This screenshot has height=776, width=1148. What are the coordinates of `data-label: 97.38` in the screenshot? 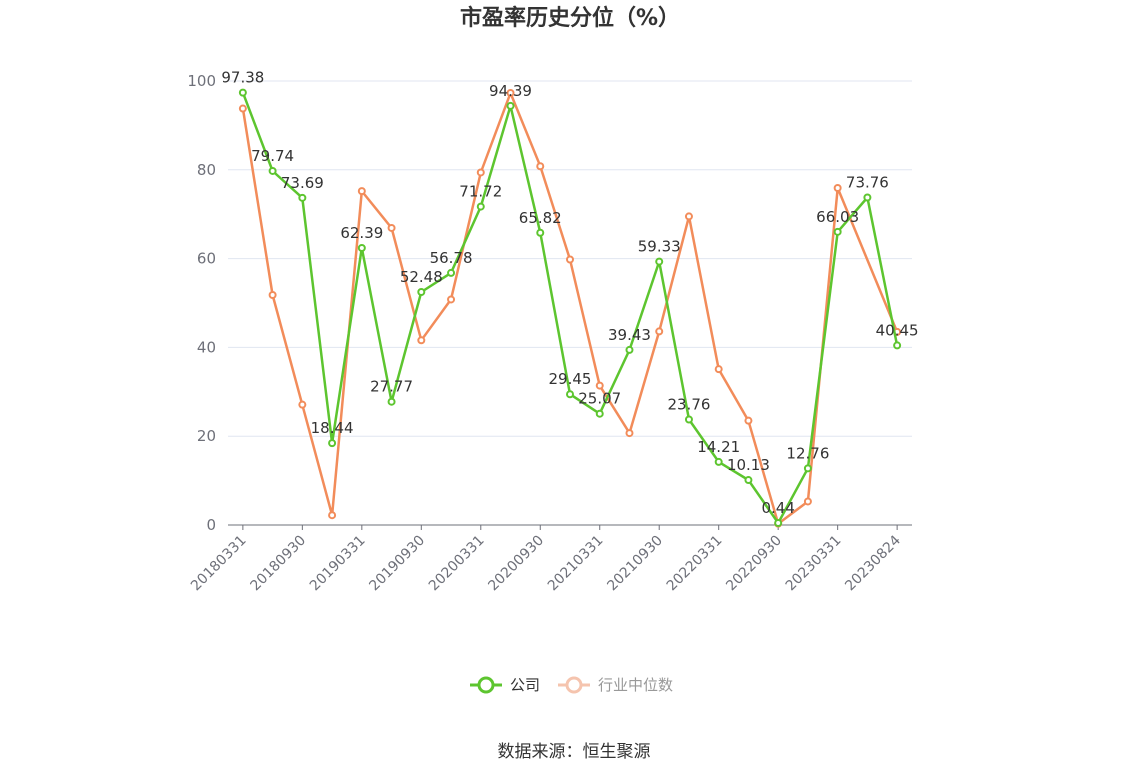 It's located at (242, 78).